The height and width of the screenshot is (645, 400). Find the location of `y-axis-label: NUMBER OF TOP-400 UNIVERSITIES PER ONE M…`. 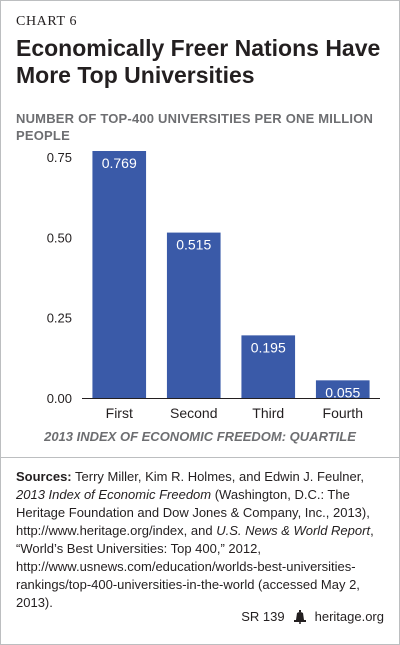

y-axis-label: NUMBER OF TOP-400 UNIVERSITIES PER ONE M… is located at coordinates (195, 127).